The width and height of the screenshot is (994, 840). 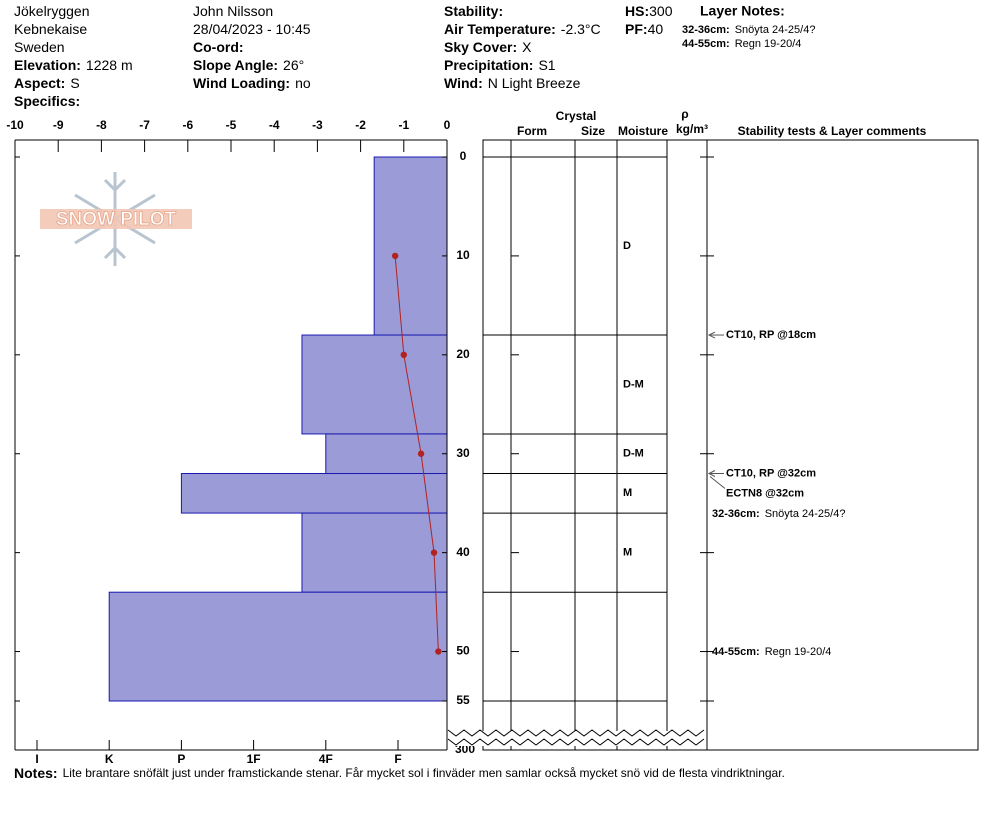 I want to click on hardness-tick-label: P, so click(x=181, y=759).